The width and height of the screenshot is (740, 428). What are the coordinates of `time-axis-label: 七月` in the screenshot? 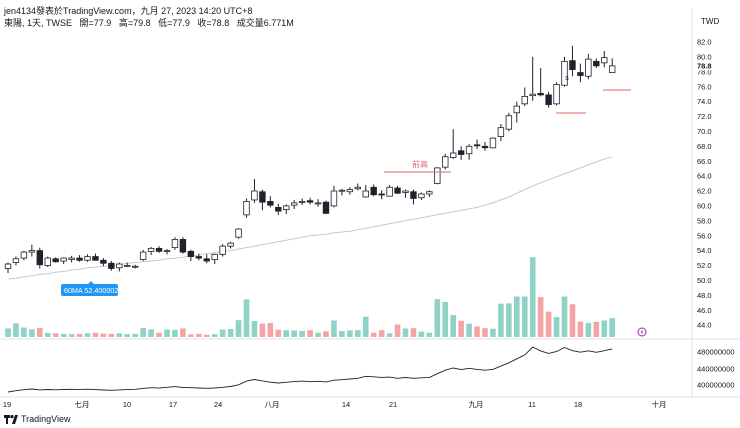 It's located at (82, 404).